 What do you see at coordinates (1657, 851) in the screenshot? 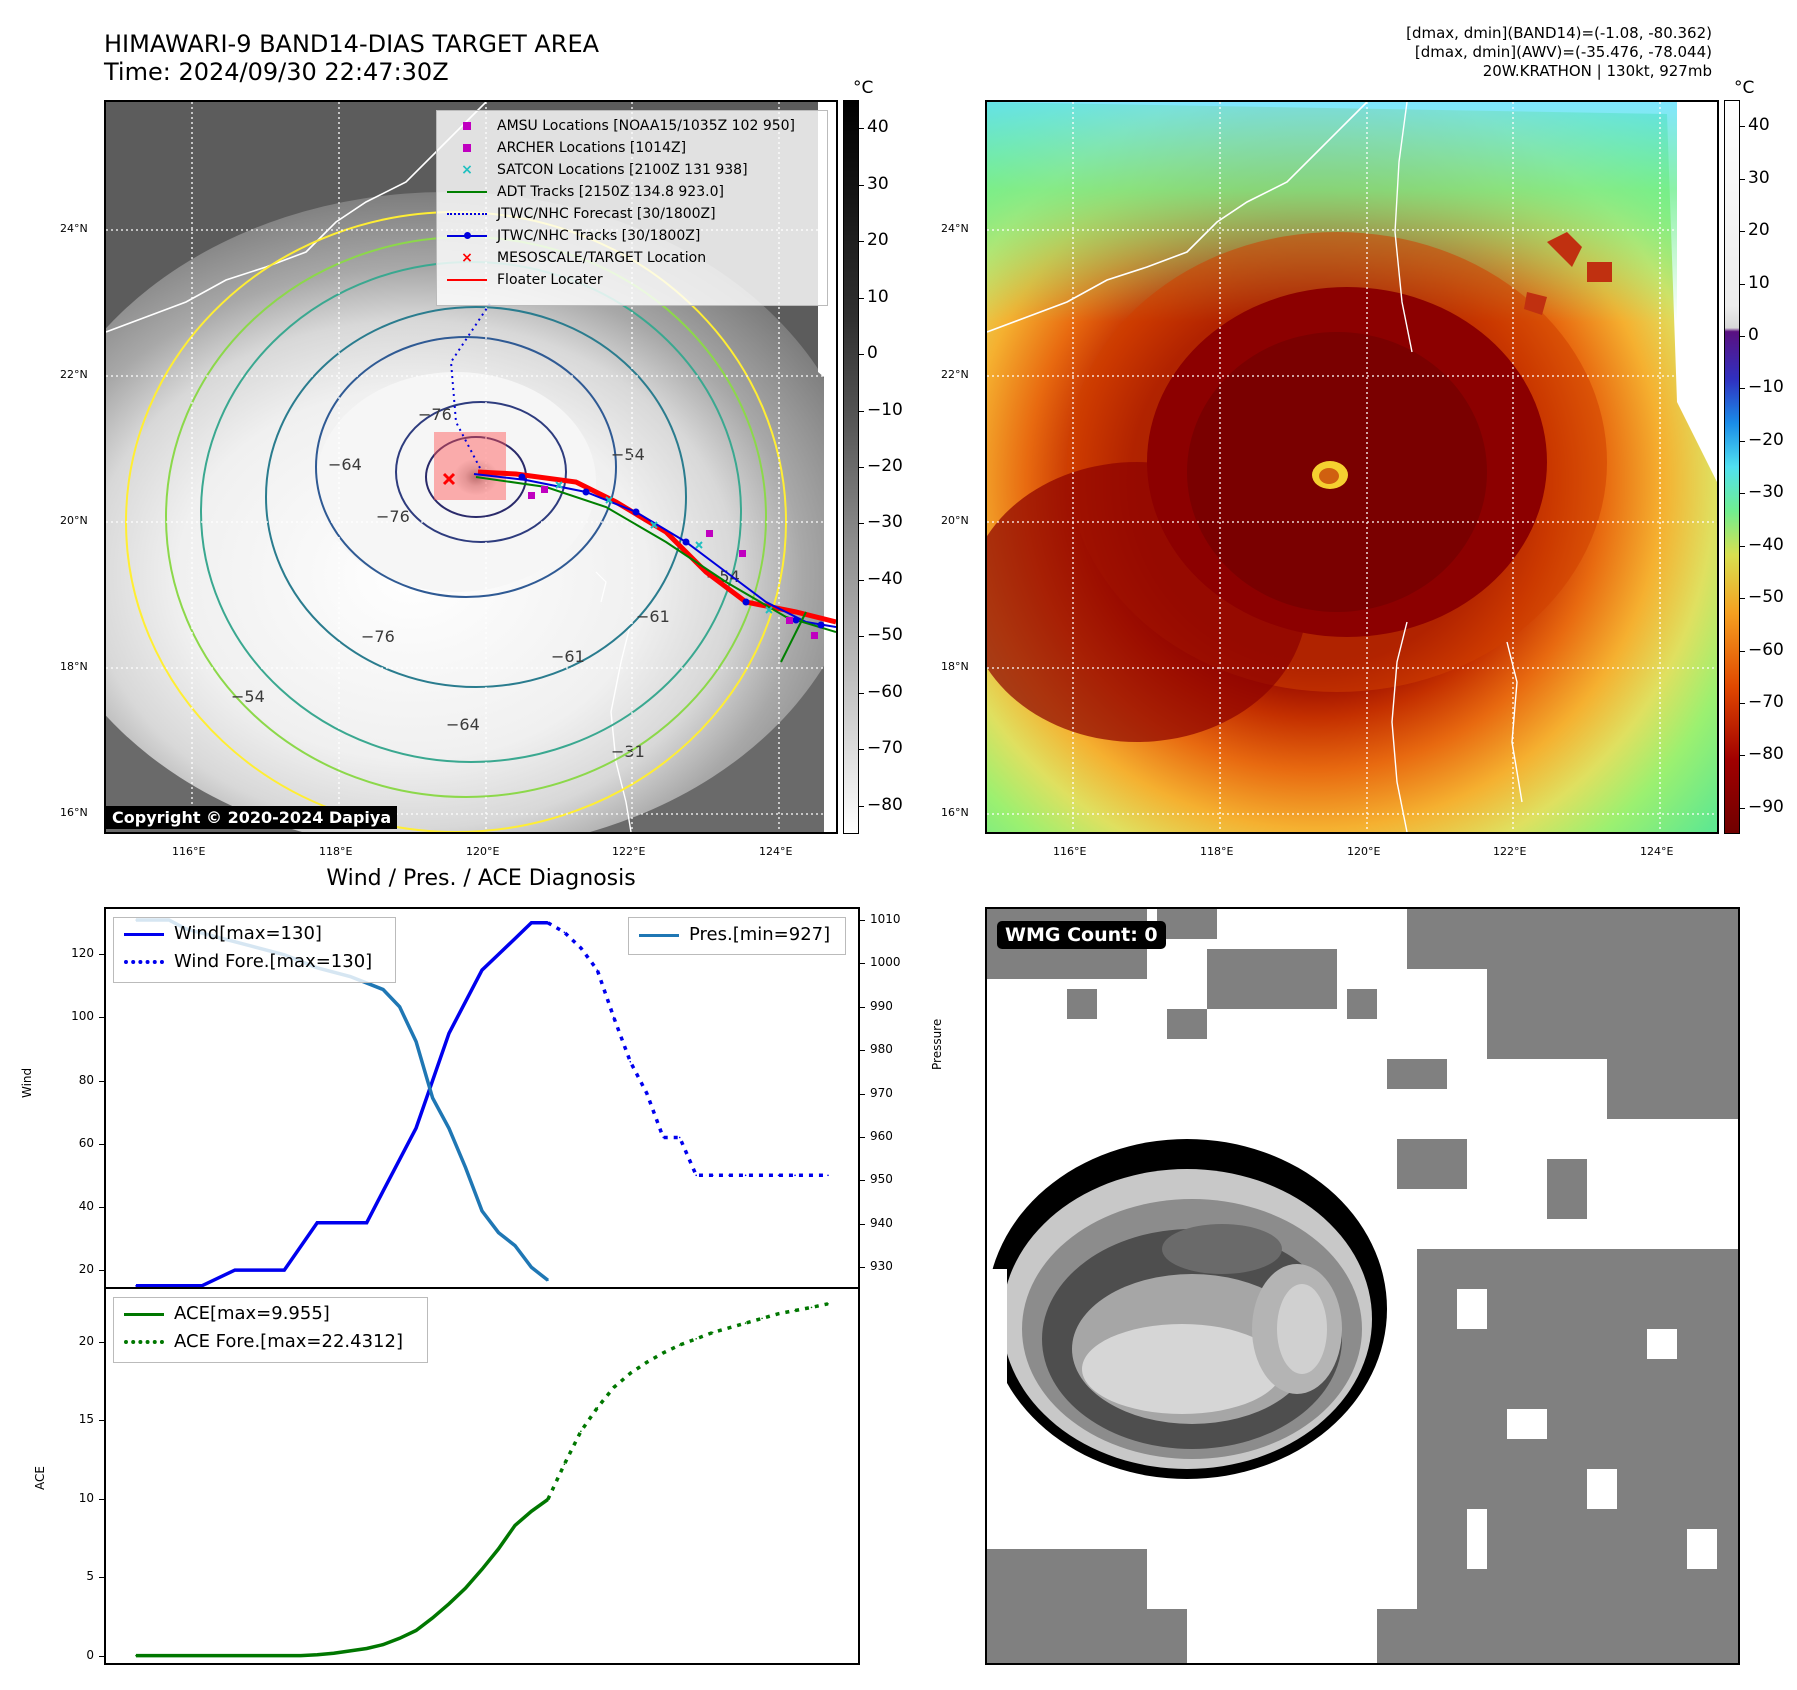
I see `lon-label: 124°E` at bounding box center [1657, 851].